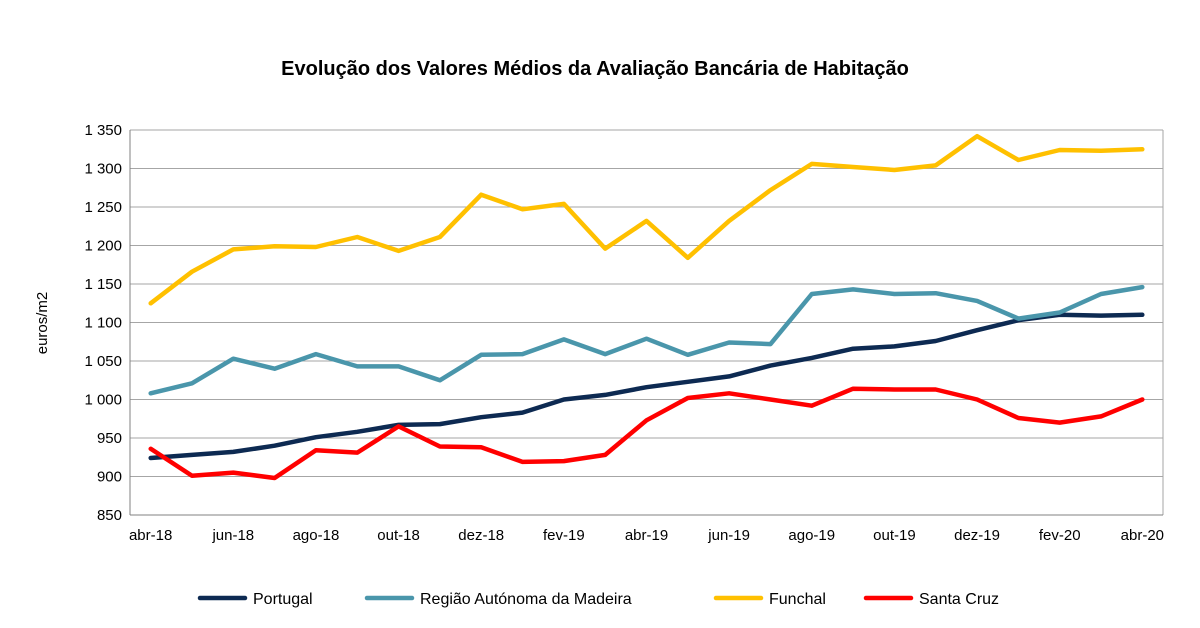  What do you see at coordinates (646, 433) in the screenshot?
I see `series-line-santa-cruz` at bounding box center [646, 433].